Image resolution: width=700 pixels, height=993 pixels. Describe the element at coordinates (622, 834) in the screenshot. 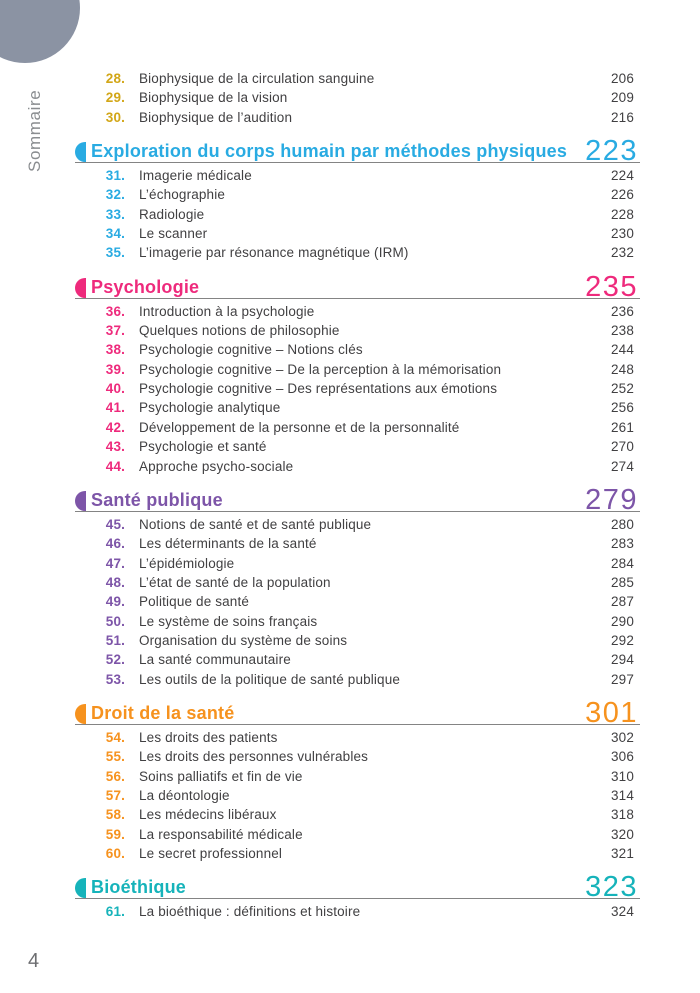

I see `entry-page-number: 320` at that location.